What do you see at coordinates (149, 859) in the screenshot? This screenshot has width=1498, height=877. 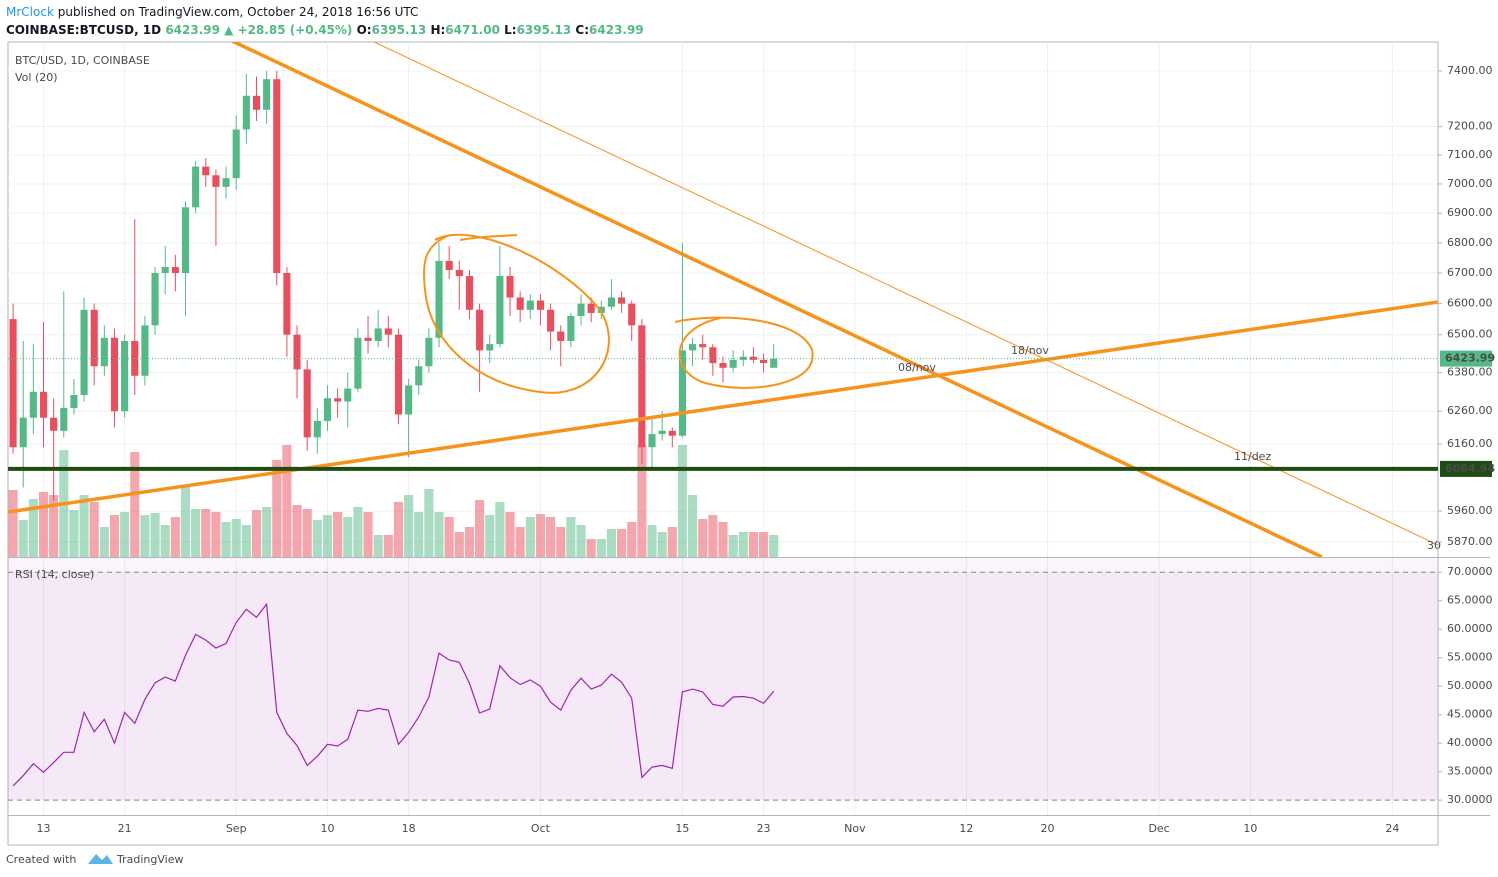 I see `brand: TradingView` at bounding box center [149, 859].